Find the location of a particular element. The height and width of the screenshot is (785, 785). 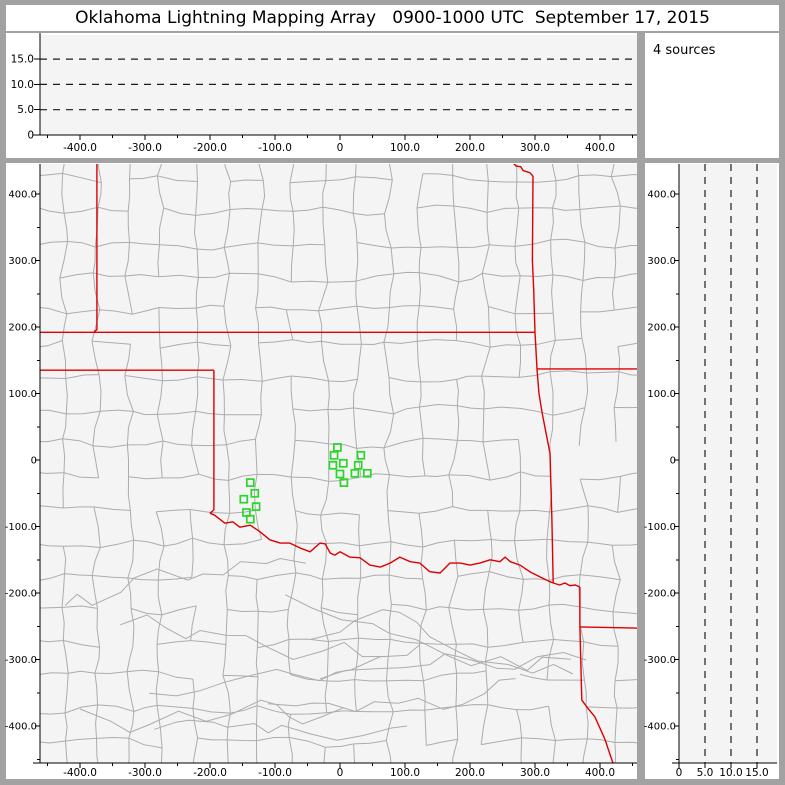

altitude-ns-panel is located at coordinates (712, 471).